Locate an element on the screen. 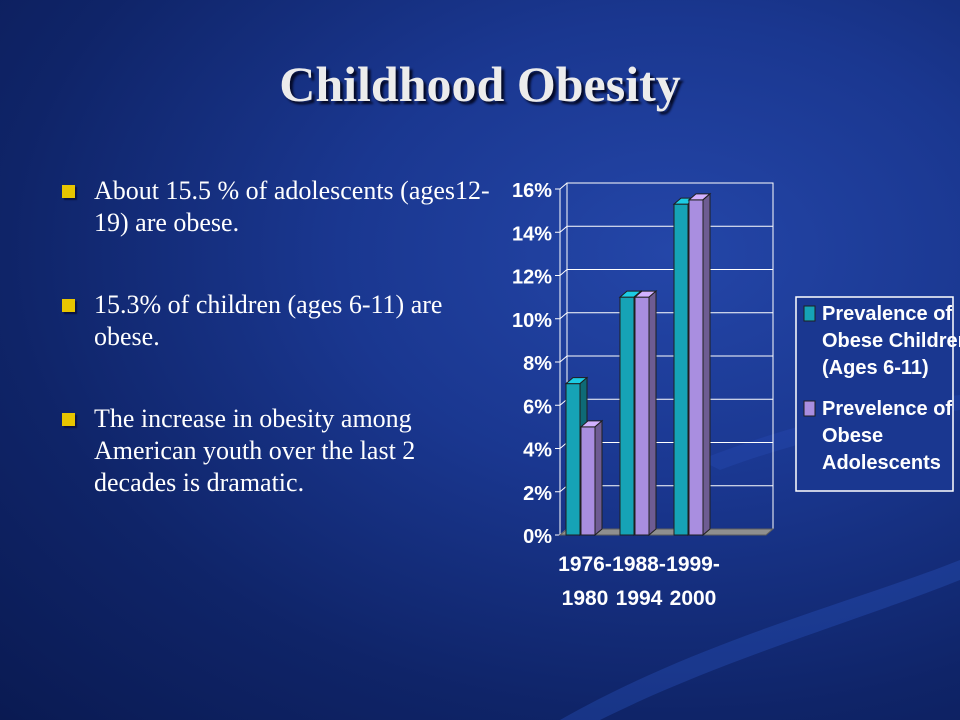 This screenshot has height=720, width=960. y-tick-label: 0% is located at coordinates (537, 537).